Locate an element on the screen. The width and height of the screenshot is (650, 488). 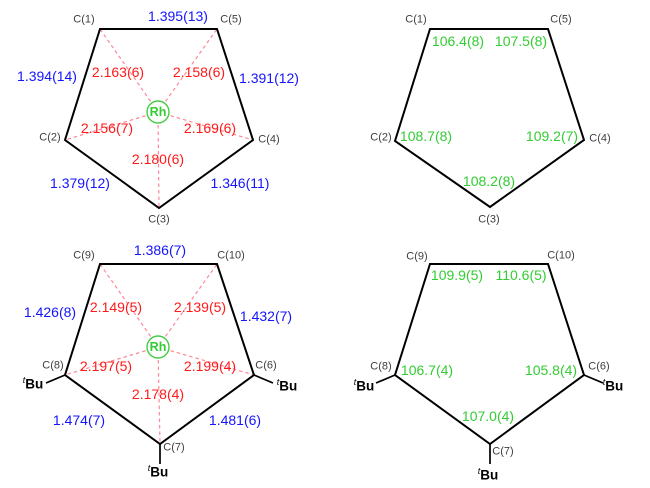
atom-label-c9-p4: C(9) is located at coordinates (417, 256).